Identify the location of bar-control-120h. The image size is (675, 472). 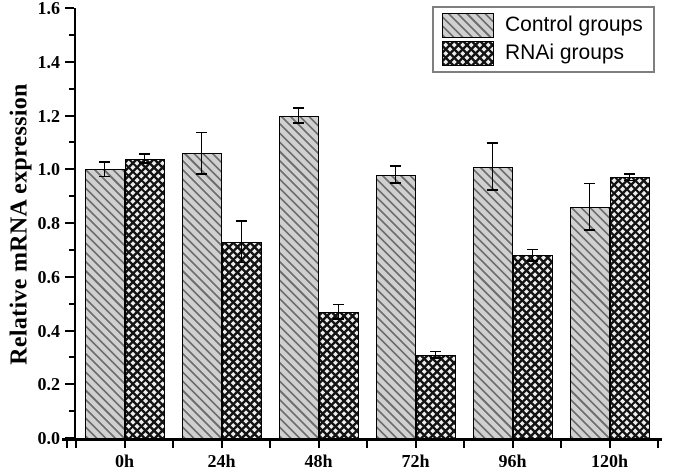
(589, 322).